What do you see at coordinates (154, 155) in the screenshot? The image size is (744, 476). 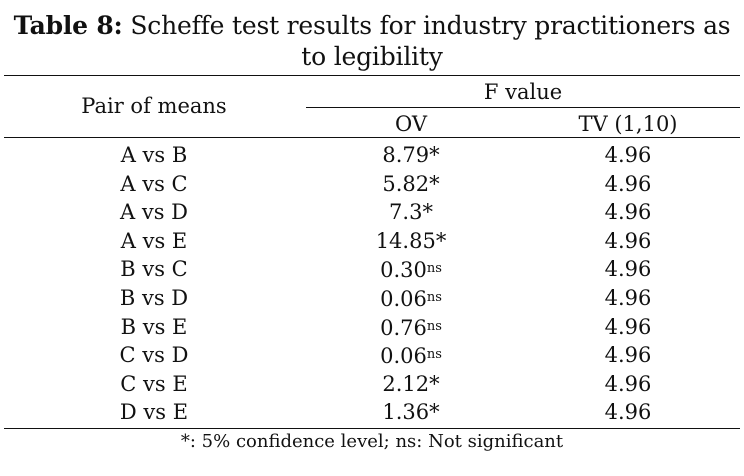 I see `cell-pair-of-means: A vs B` at bounding box center [154, 155].